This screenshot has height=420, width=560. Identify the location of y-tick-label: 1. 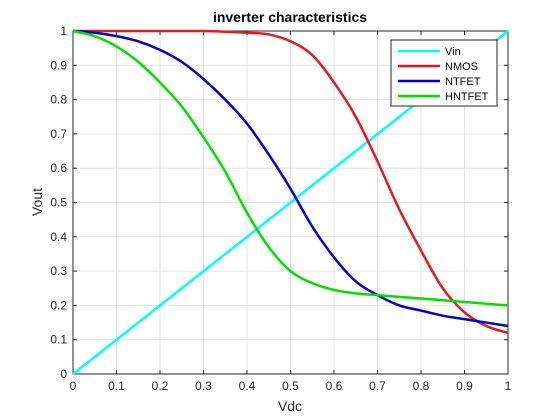
(63, 31).